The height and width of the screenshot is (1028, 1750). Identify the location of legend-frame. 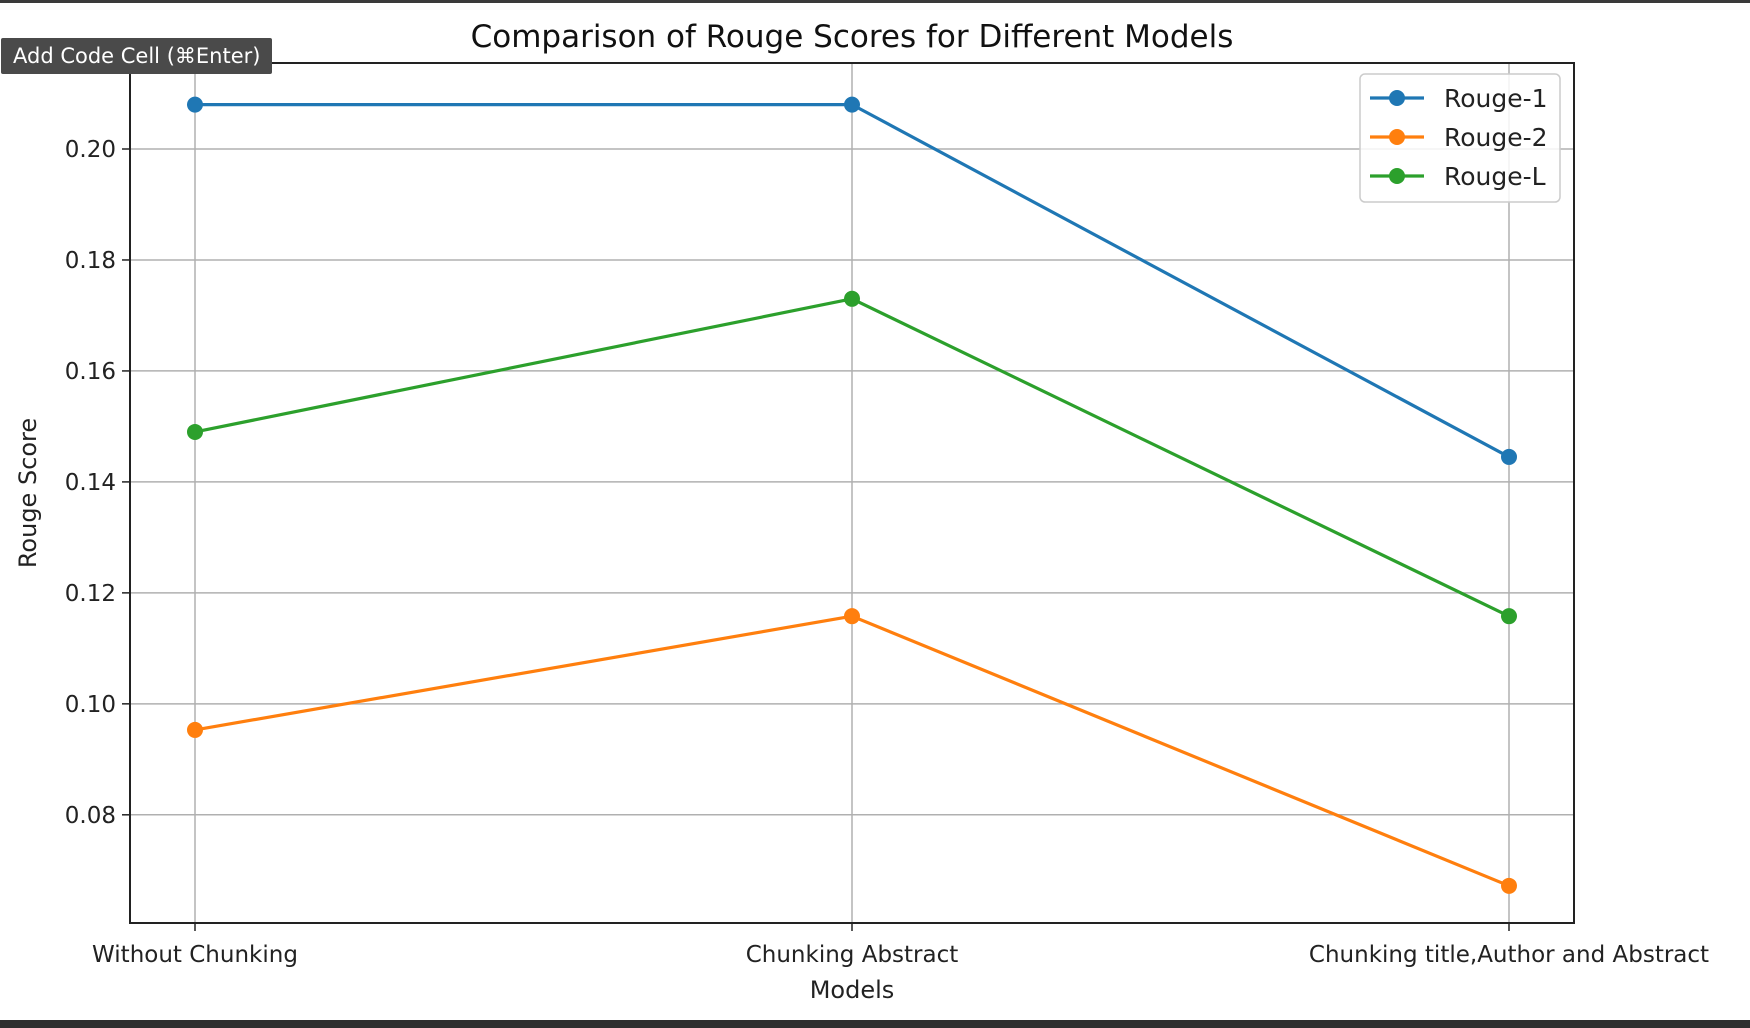
(1460, 138).